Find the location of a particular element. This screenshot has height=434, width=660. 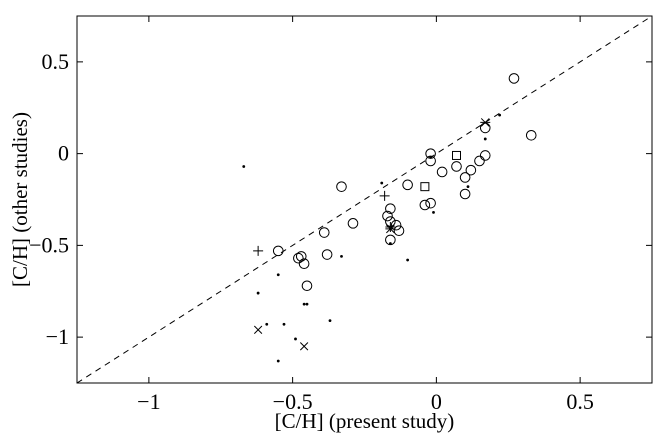

y-tick-label: 0.5 is located at coordinates (56, 61).